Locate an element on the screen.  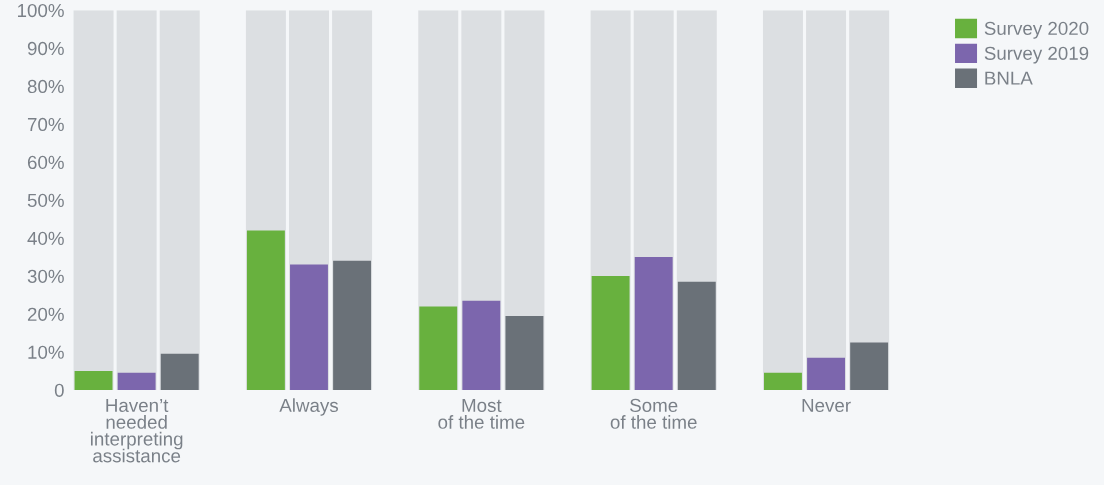
y-tick-label: 80% is located at coordinates (45, 86).